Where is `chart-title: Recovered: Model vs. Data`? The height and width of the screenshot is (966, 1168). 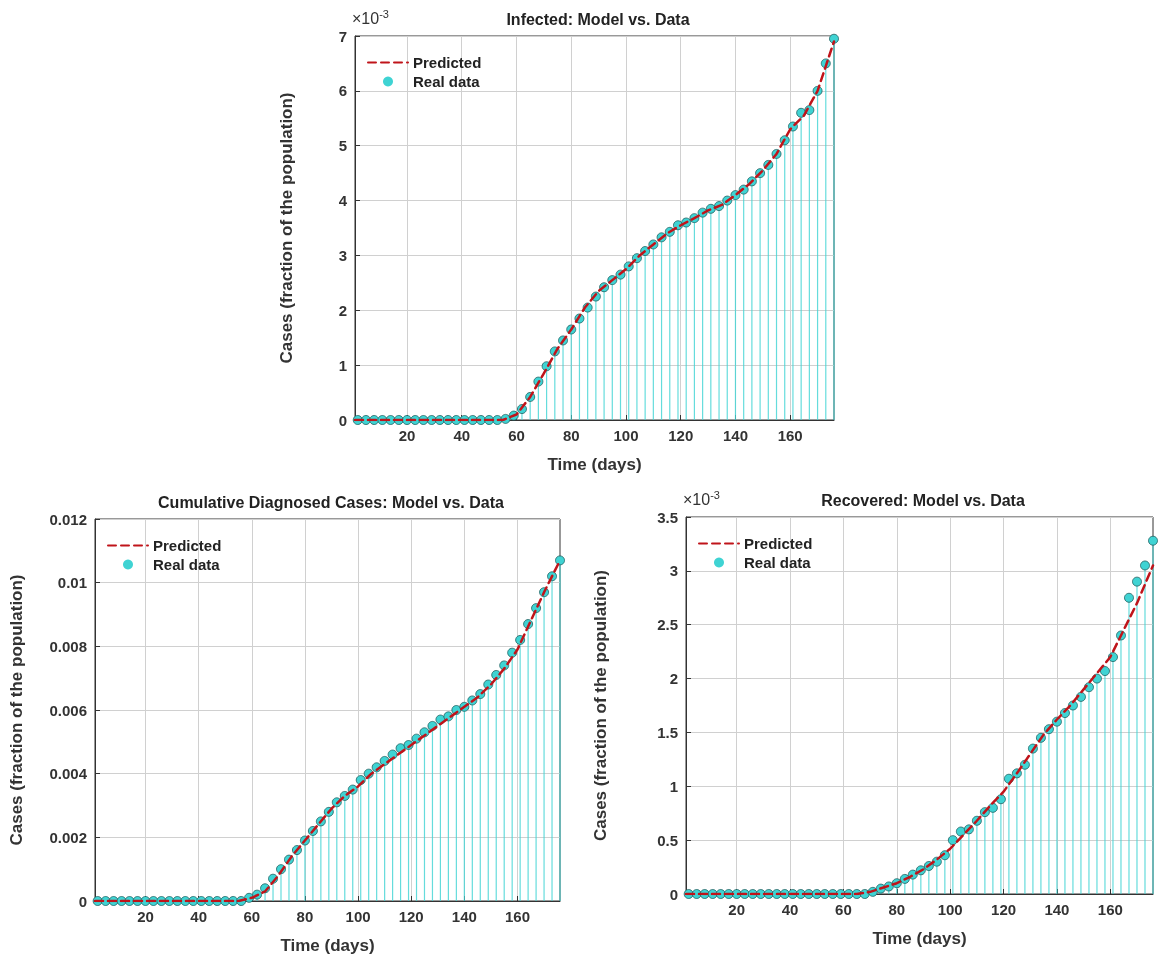 chart-title: Recovered: Model vs. Data is located at coordinates (923, 500).